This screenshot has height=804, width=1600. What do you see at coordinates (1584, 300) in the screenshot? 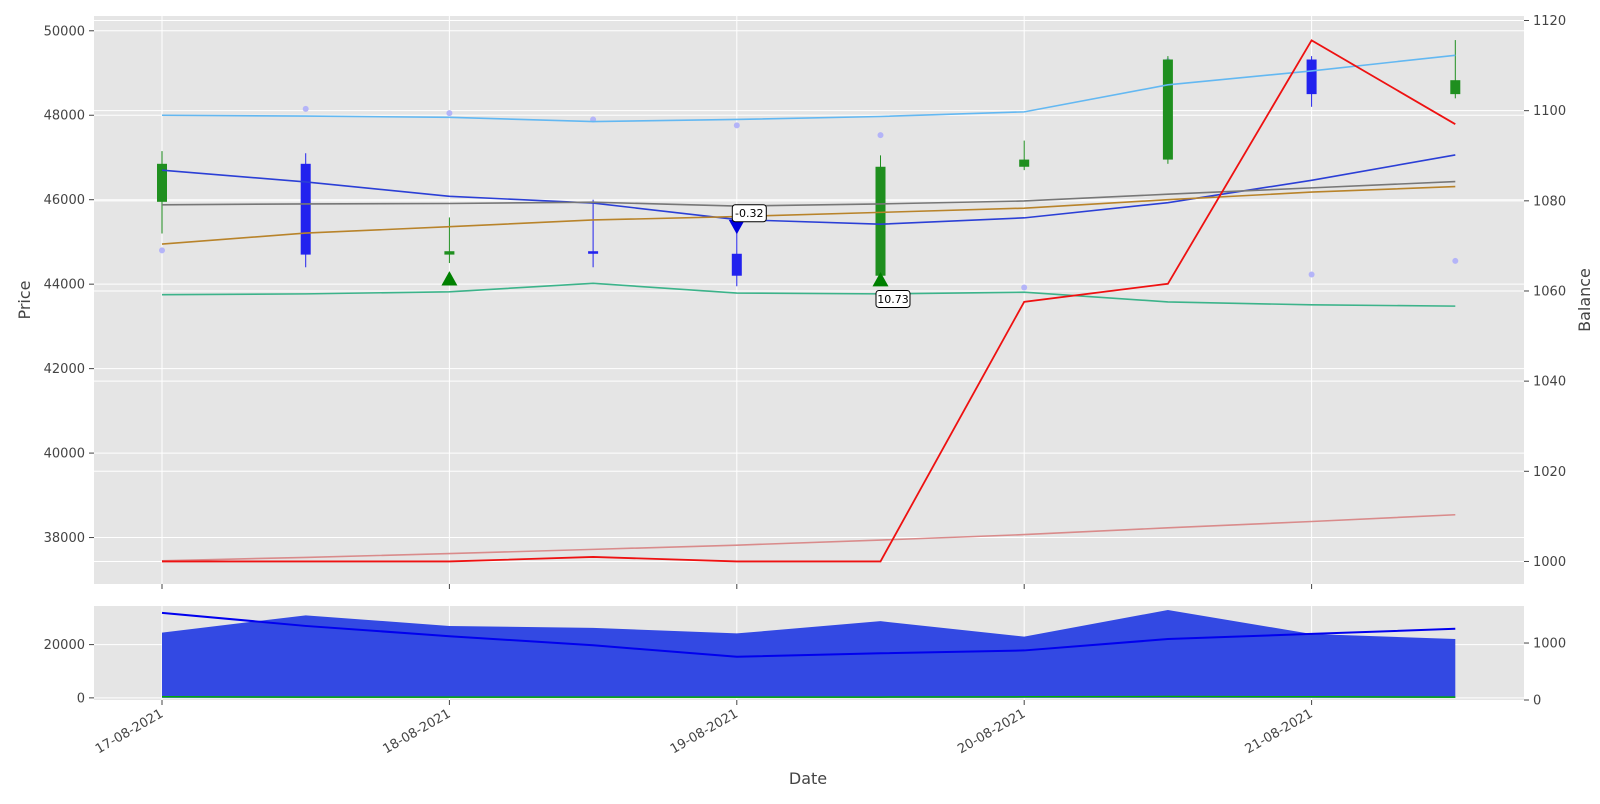
I see `y-axis-label-balance: Balance` at bounding box center [1584, 300].